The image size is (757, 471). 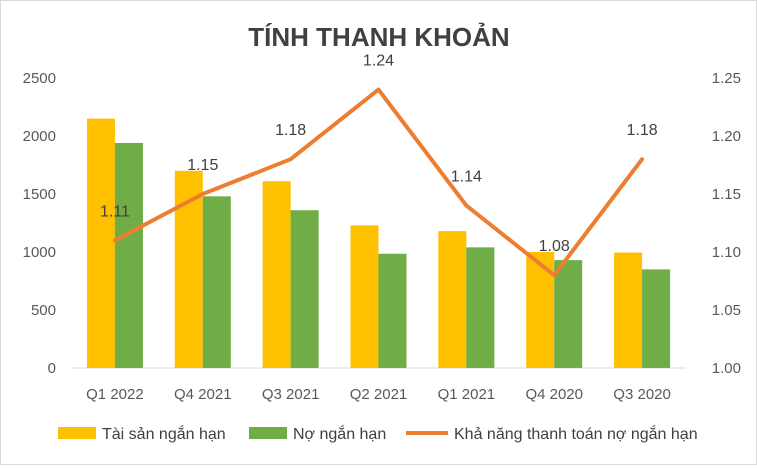 I want to click on line-data-label: 1.14, so click(x=466, y=177).